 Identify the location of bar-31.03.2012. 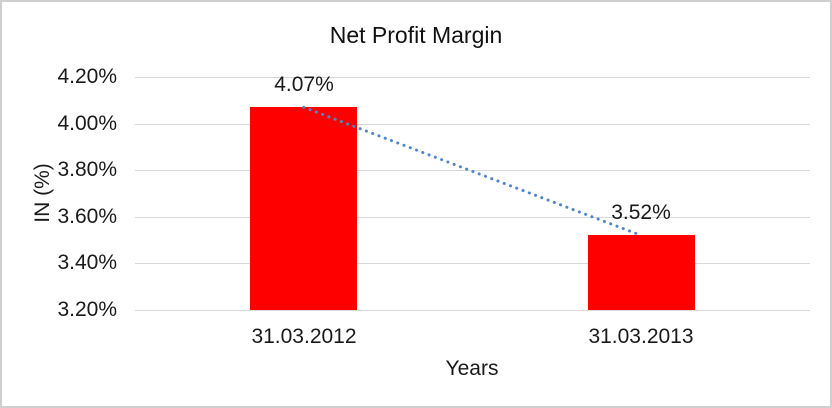
(303, 208).